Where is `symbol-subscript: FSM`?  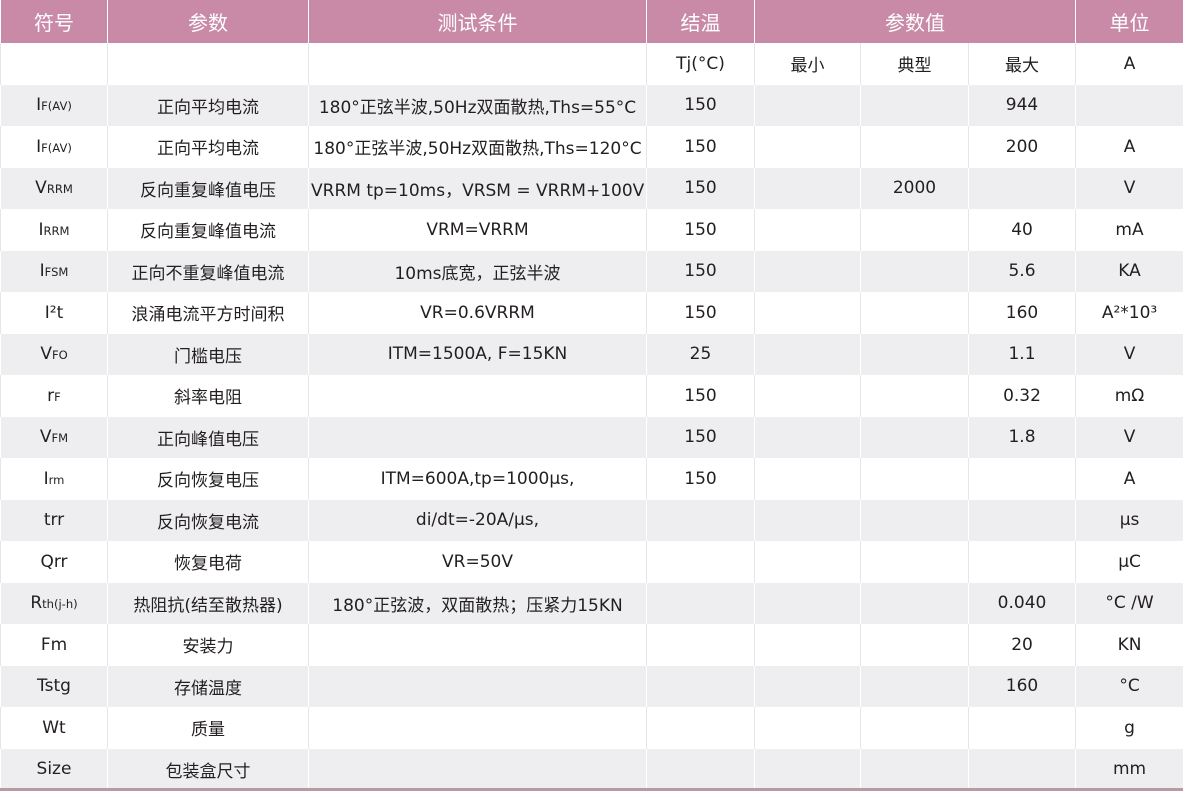
symbol-subscript: FSM is located at coordinates (56, 272).